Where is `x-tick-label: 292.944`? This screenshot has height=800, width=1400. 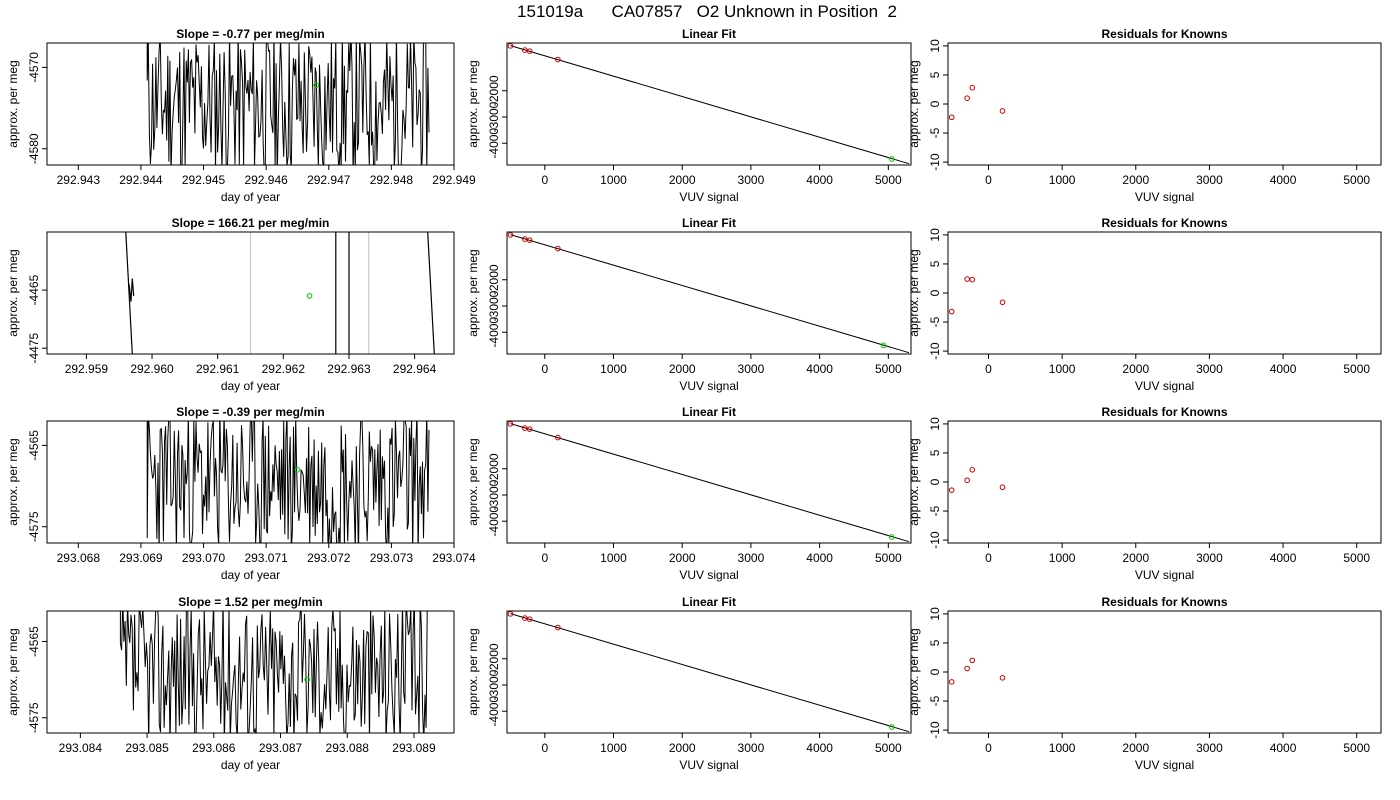 x-tick-label: 292.944 is located at coordinates (141, 180).